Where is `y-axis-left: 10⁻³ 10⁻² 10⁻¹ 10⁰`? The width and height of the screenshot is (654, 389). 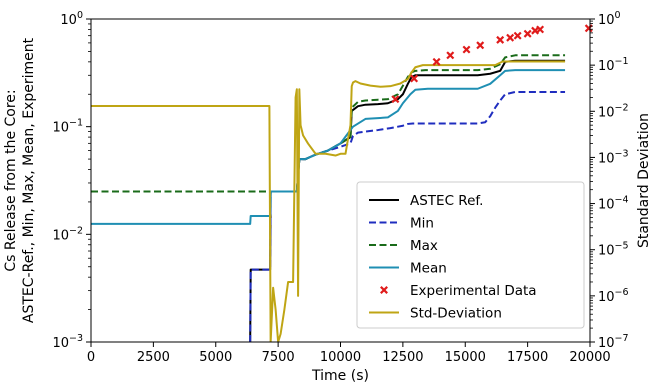
y-axis-left: 10⁻³ 10⁻² 10⁻¹ 10⁰ is located at coordinates (71, 180).